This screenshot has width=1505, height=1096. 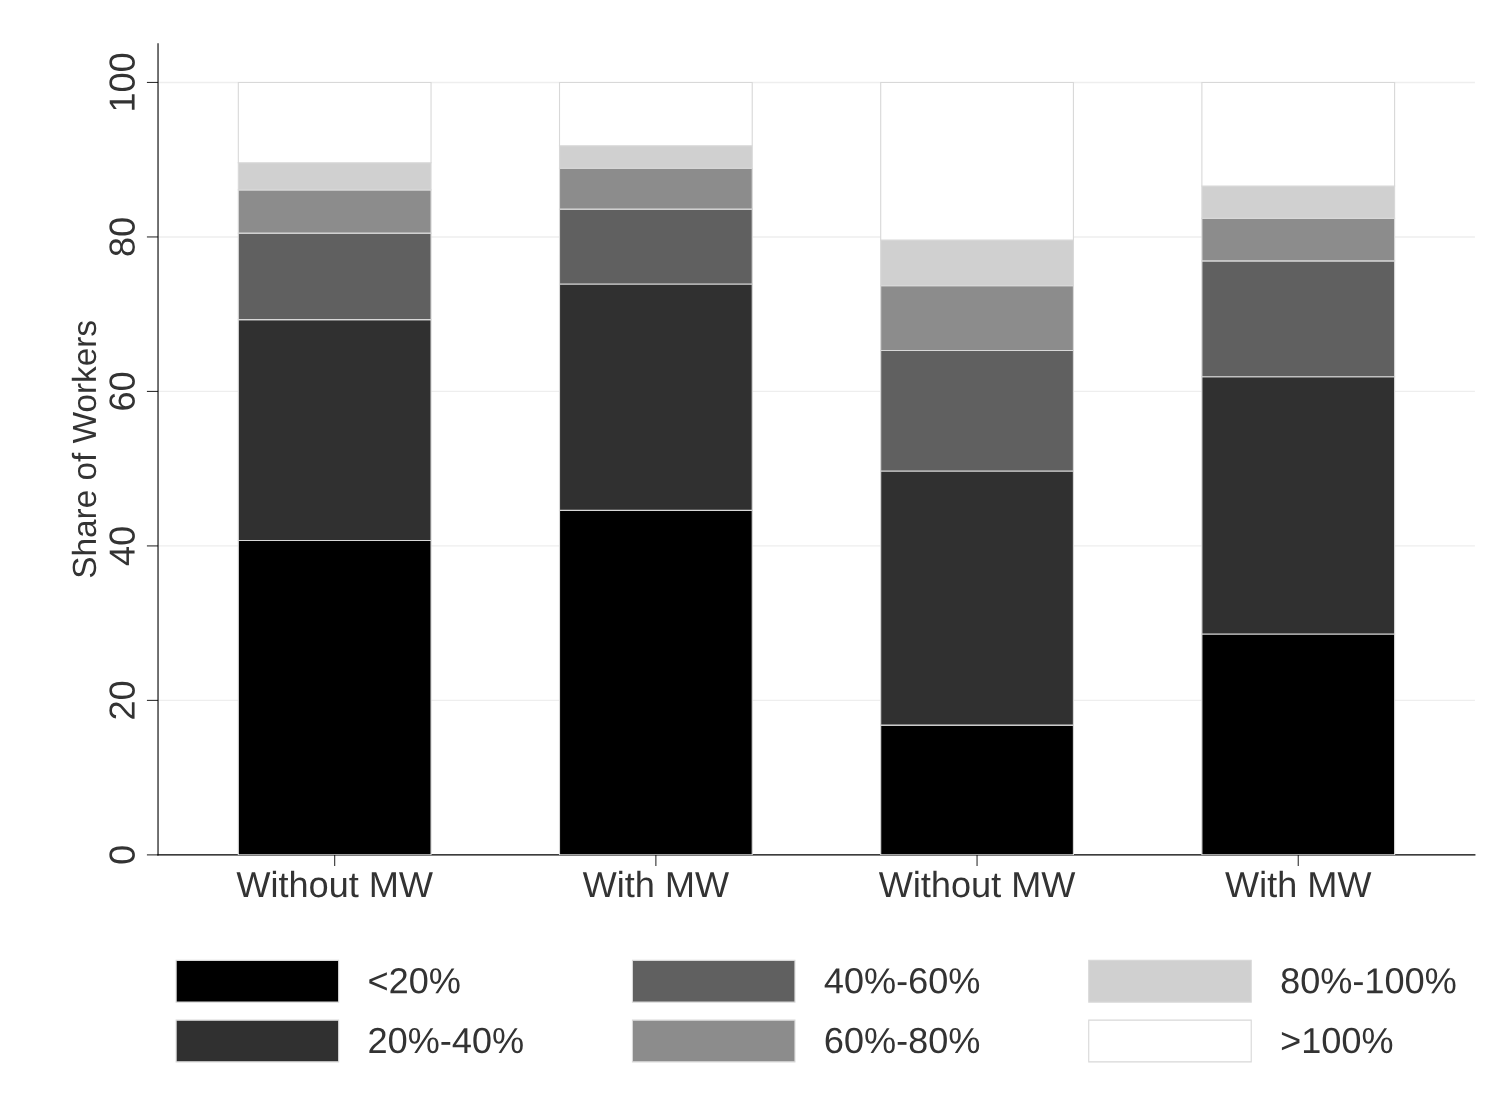 I want to click on y-axis-title: Share of Workers, so click(x=84, y=449).